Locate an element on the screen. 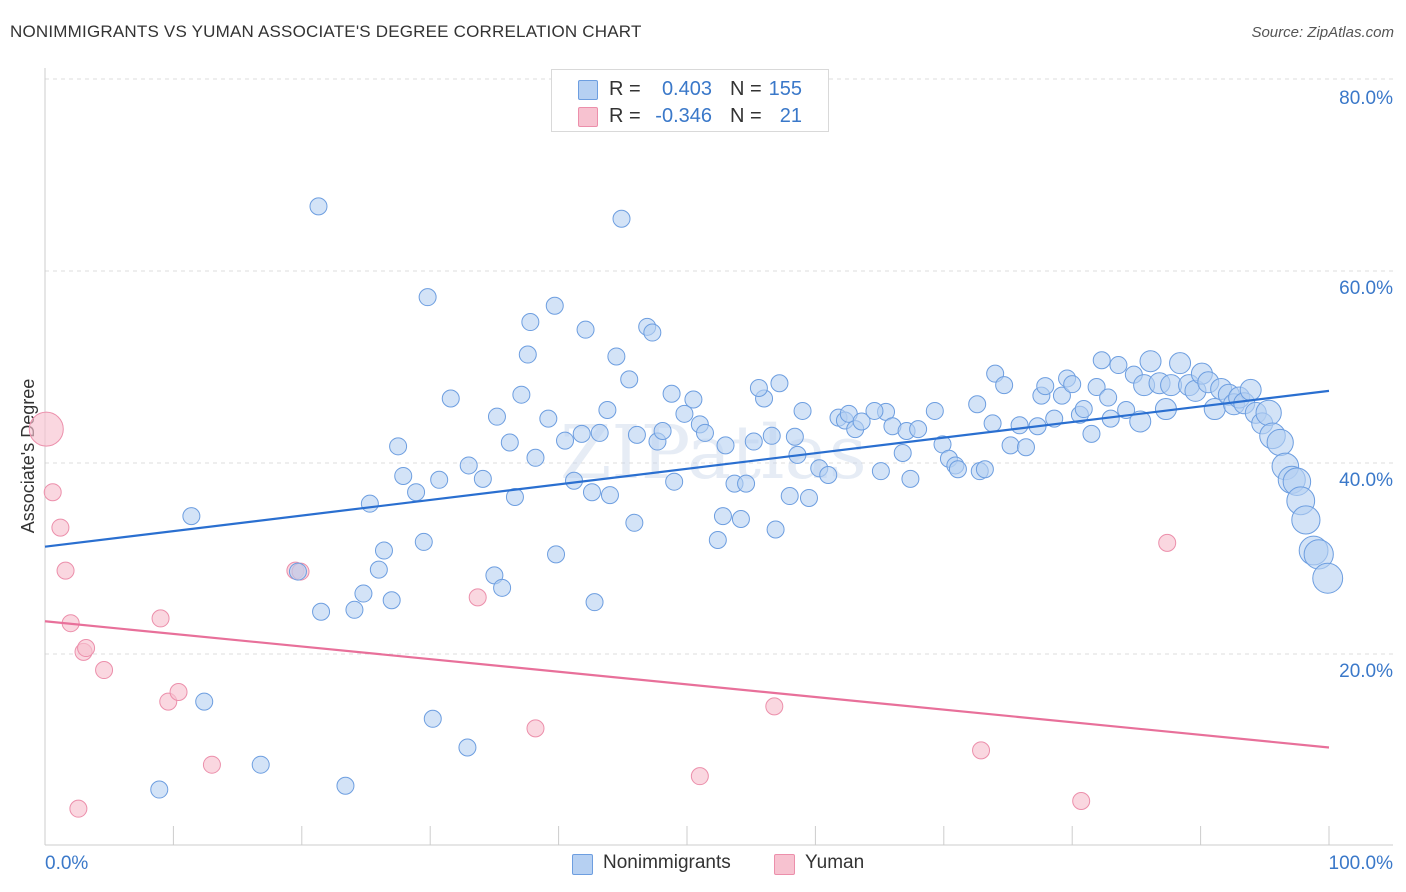 The width and height of the screenshot is (1406, 892). x-tick-labels: 0.0% 100.0% is located at coordinates (719, 863).